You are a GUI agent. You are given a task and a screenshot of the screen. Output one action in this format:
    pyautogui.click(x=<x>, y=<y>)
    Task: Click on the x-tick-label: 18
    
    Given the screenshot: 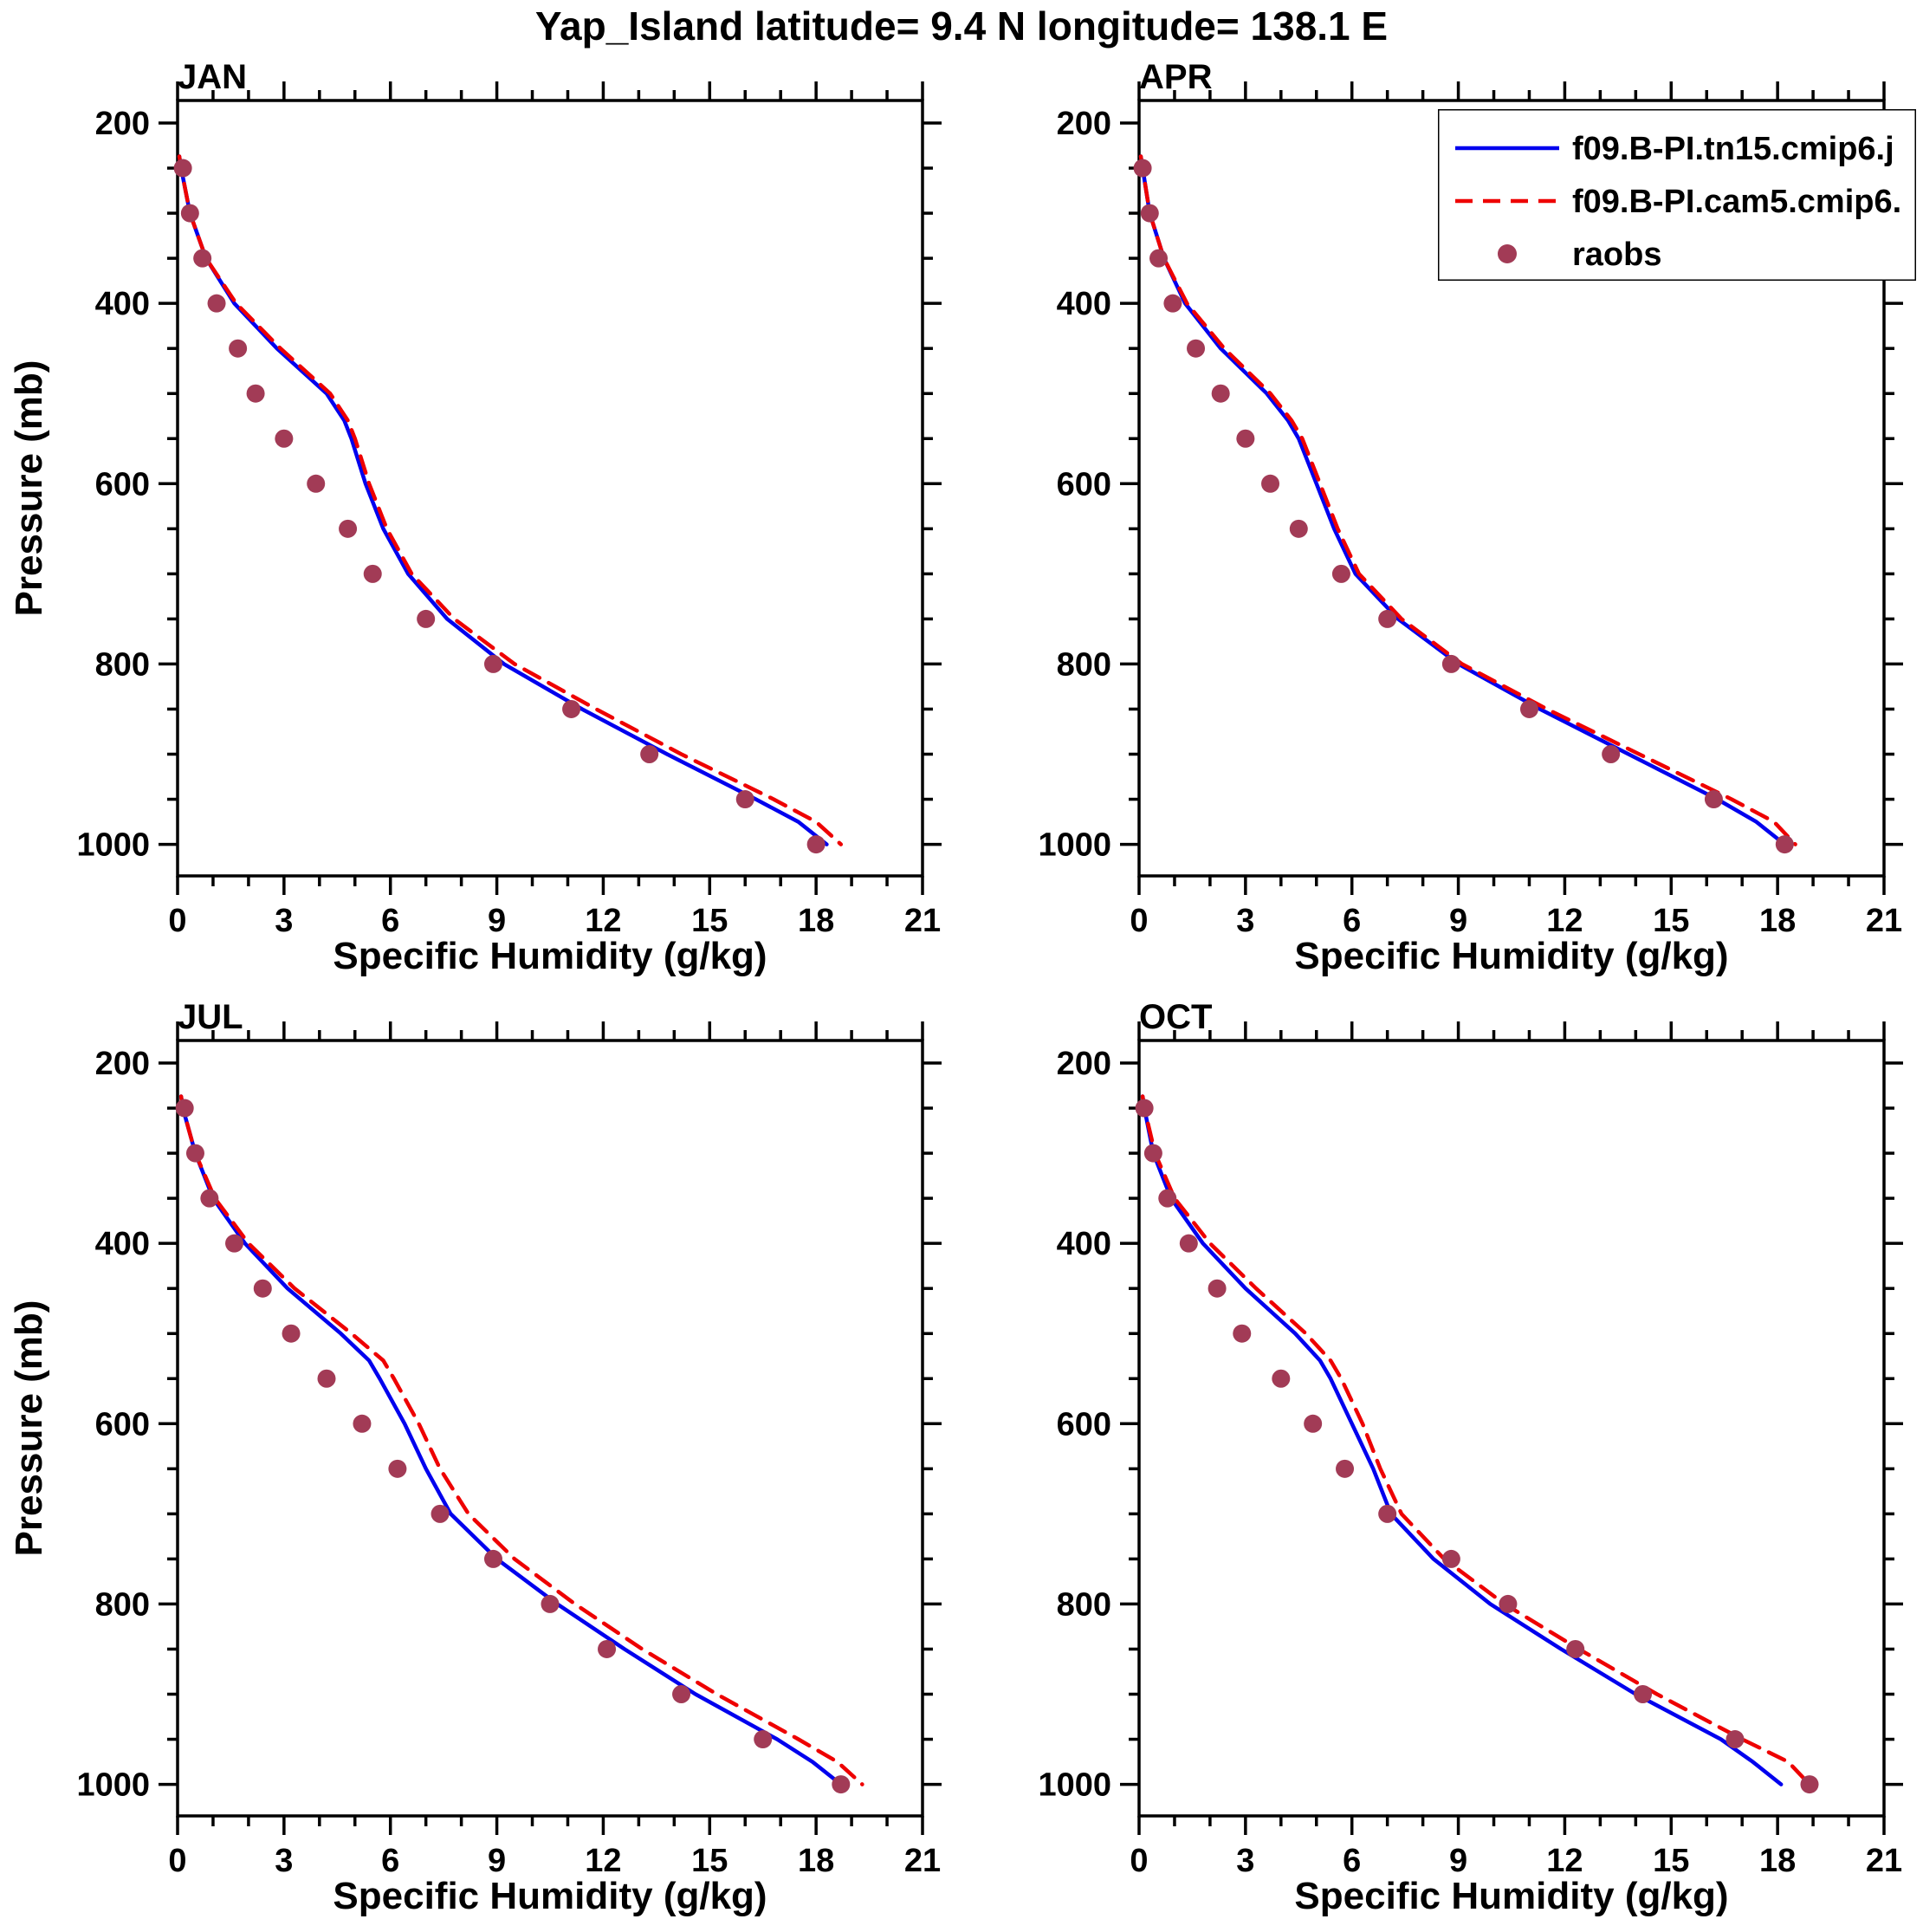 What is the action you would take?
    pyautogui.click(x=816, y=1861)
    